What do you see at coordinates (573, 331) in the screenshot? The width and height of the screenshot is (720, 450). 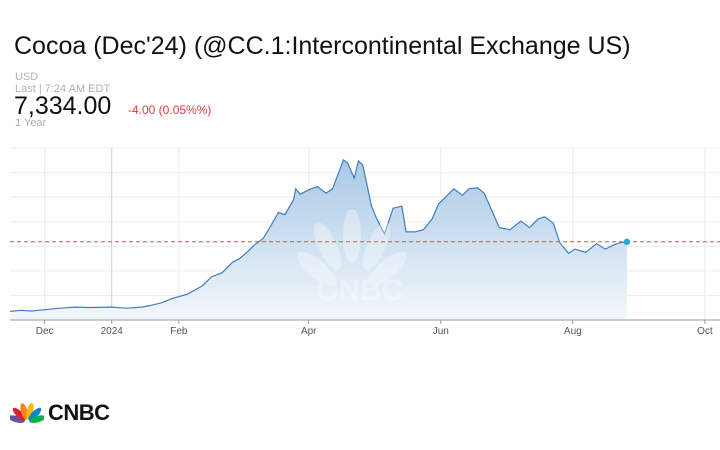 I see `x-tick-label: Aug` at bounding box center [573, 331].